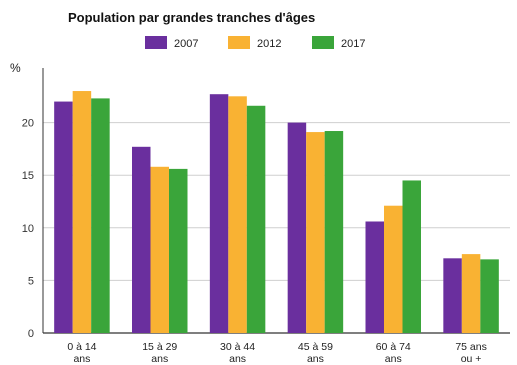  What do you see at coordinates (186, 44) in the screenshot?
I see `legend-label-2007: 2007` at bounding box center [186, 44].